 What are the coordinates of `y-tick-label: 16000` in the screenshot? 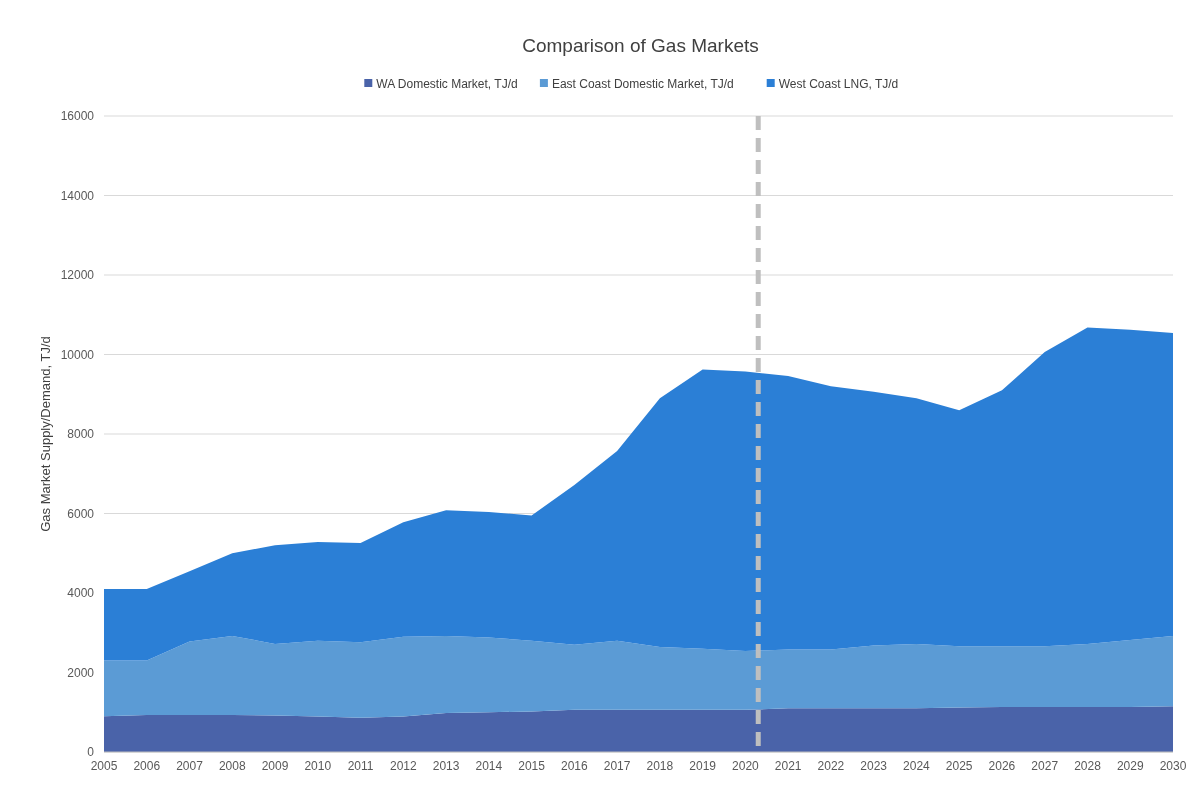 It's located at (77, 116).